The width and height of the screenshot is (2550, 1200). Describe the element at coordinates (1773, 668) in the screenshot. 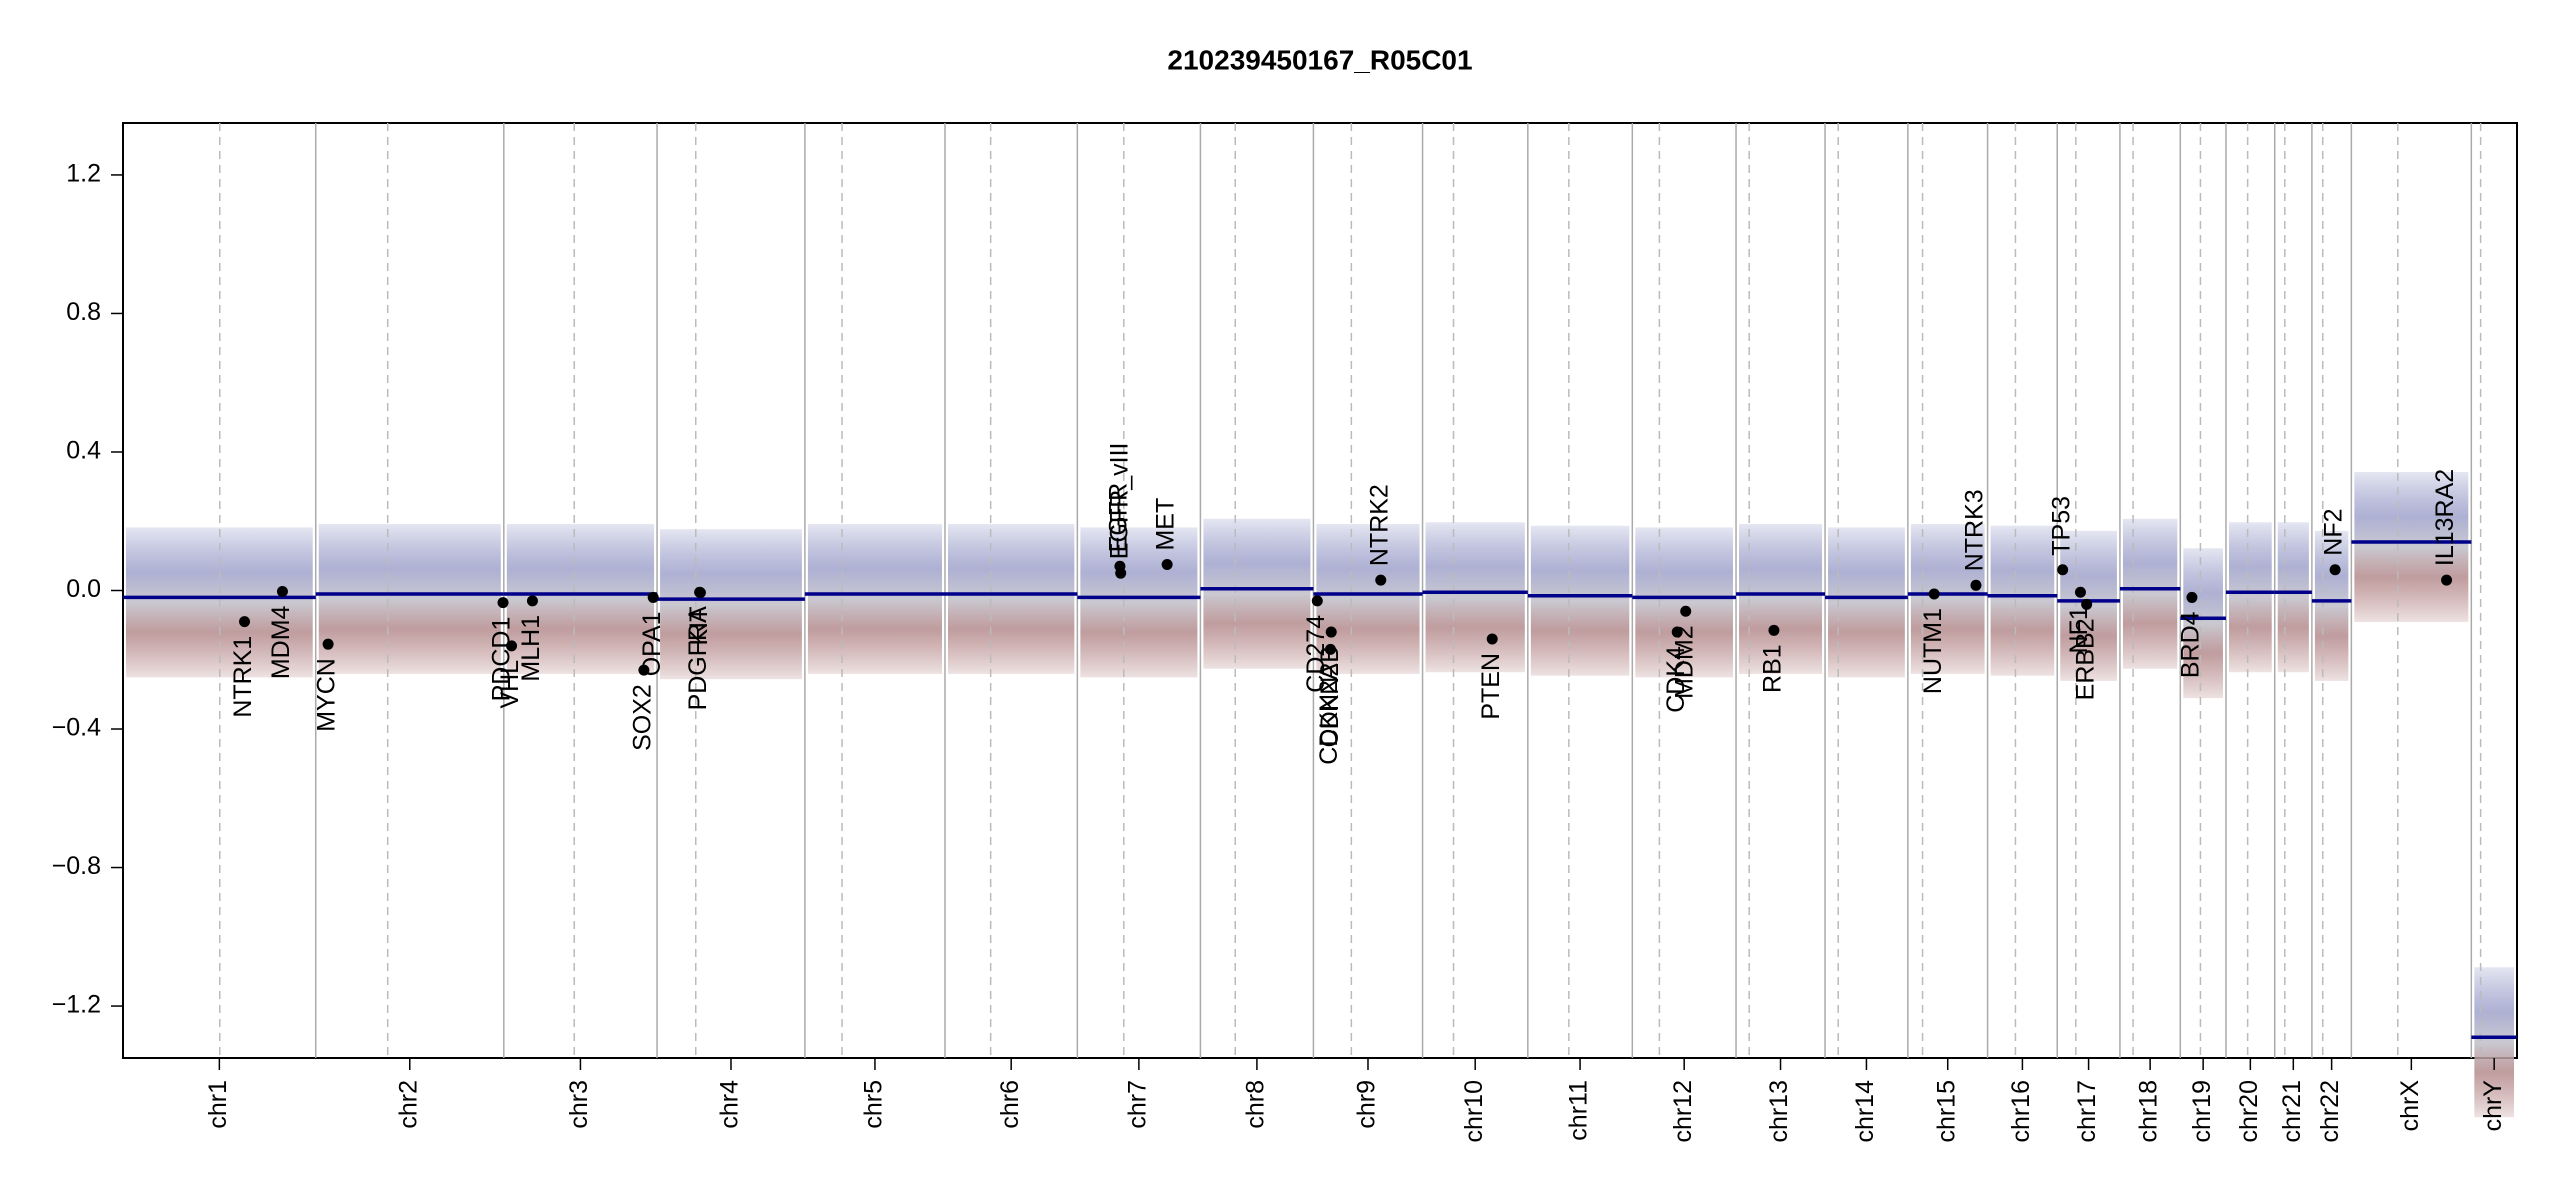

I see `gene-label: RB1` at that location.